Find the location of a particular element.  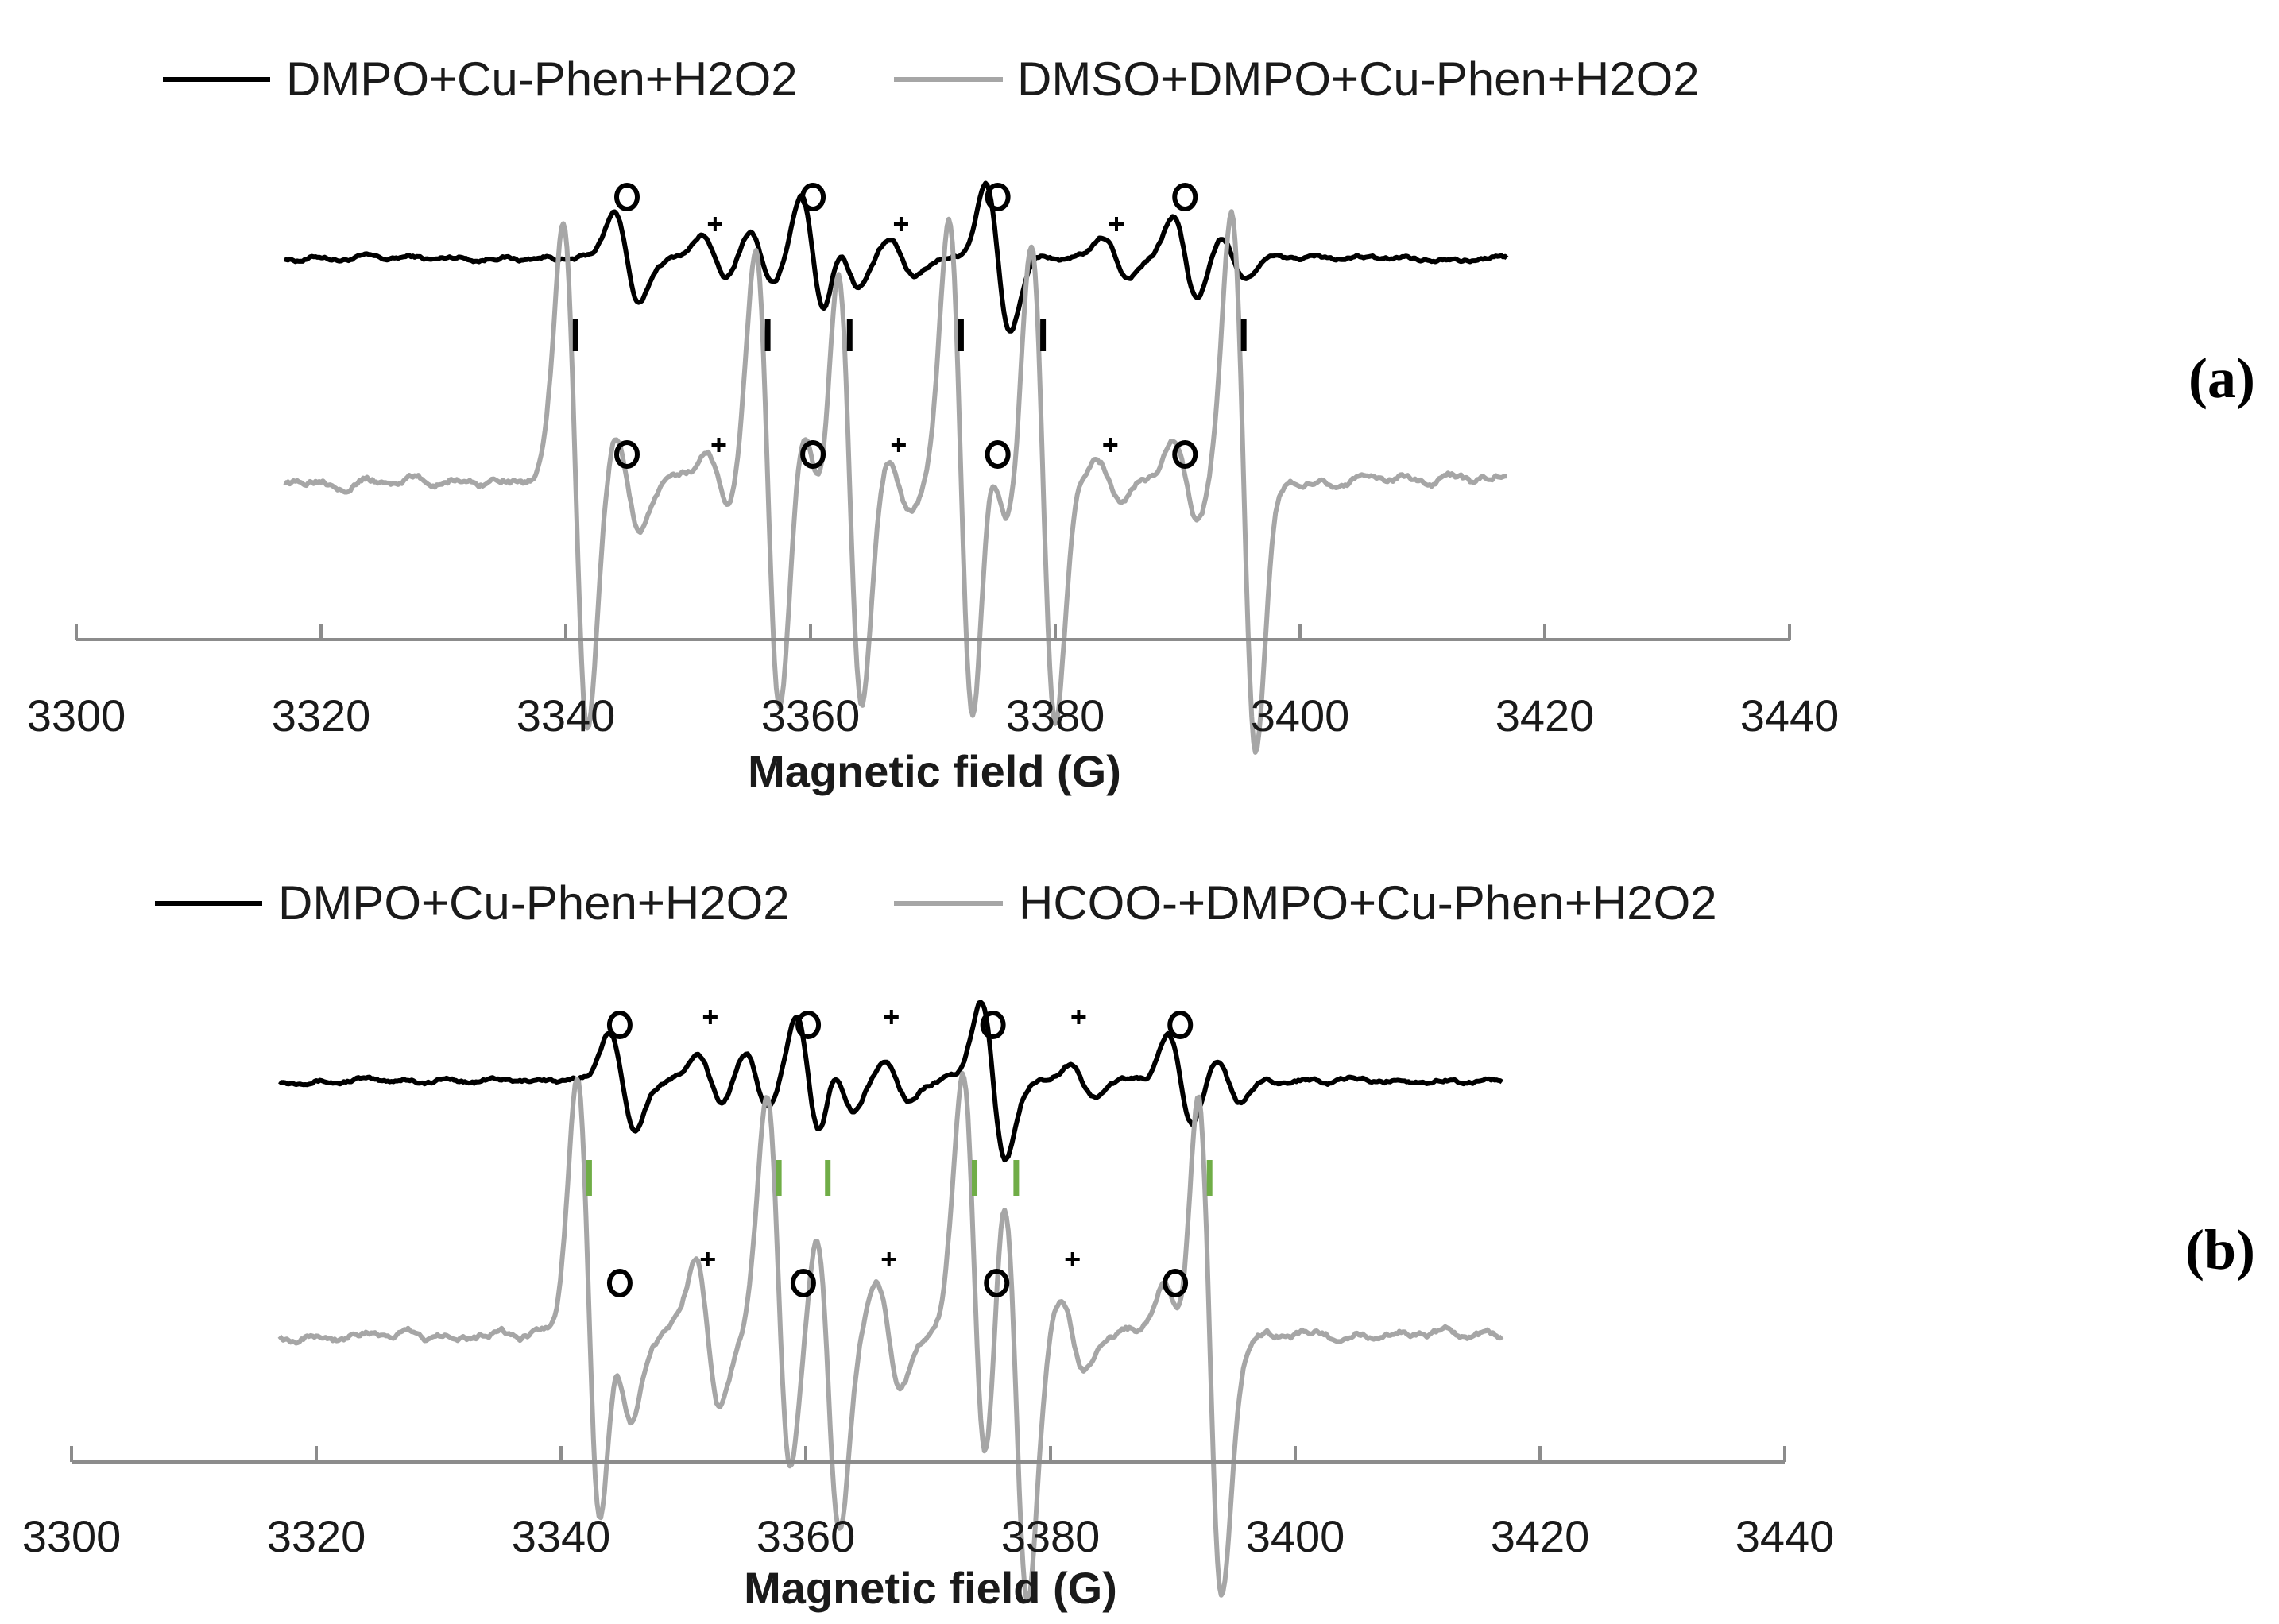

marker-layer-a is located at coordinates (909, 326).